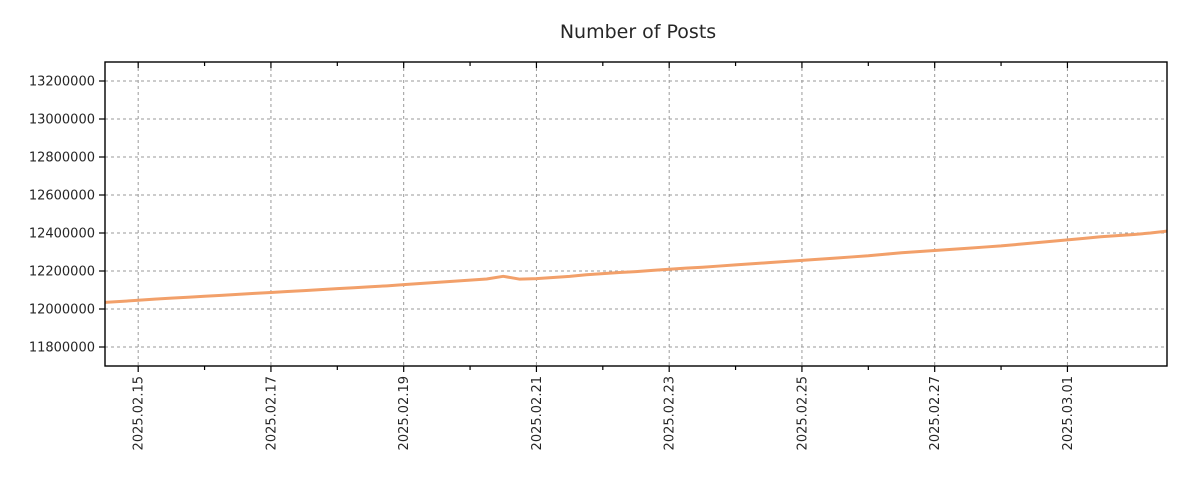  I want to click on y-tick-label: 13000000, so click(62, 120).